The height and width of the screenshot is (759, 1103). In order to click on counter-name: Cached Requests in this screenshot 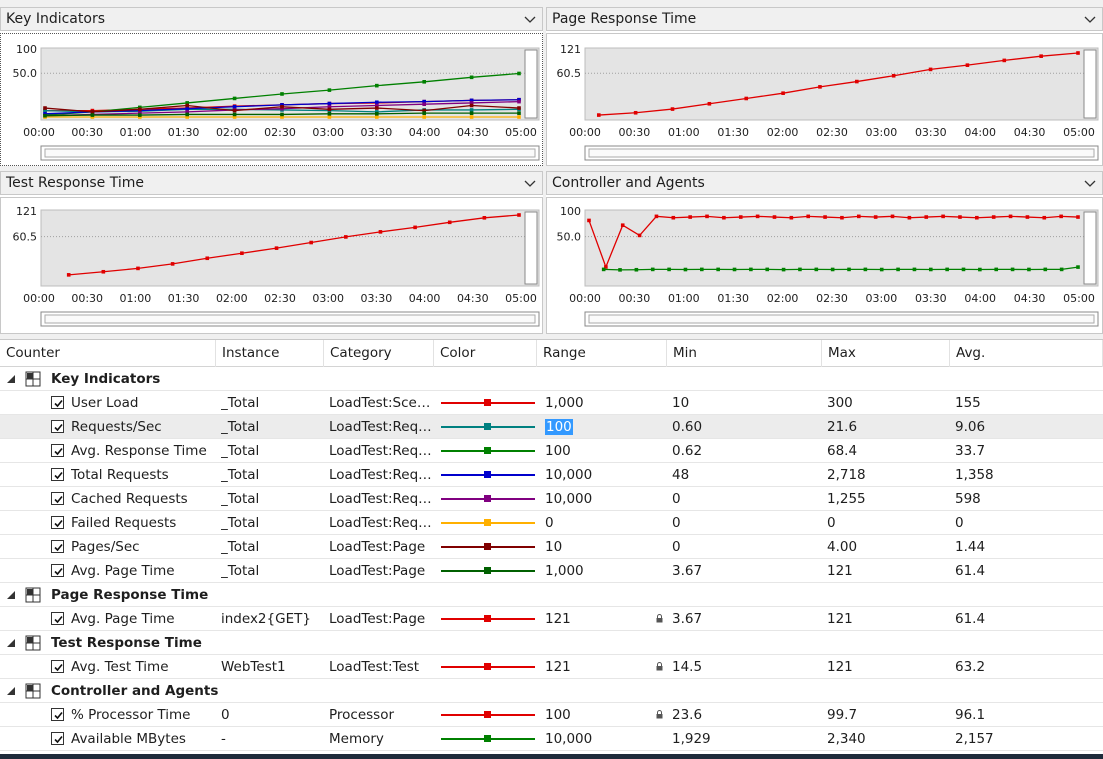, I will do `click(129, 499)`.